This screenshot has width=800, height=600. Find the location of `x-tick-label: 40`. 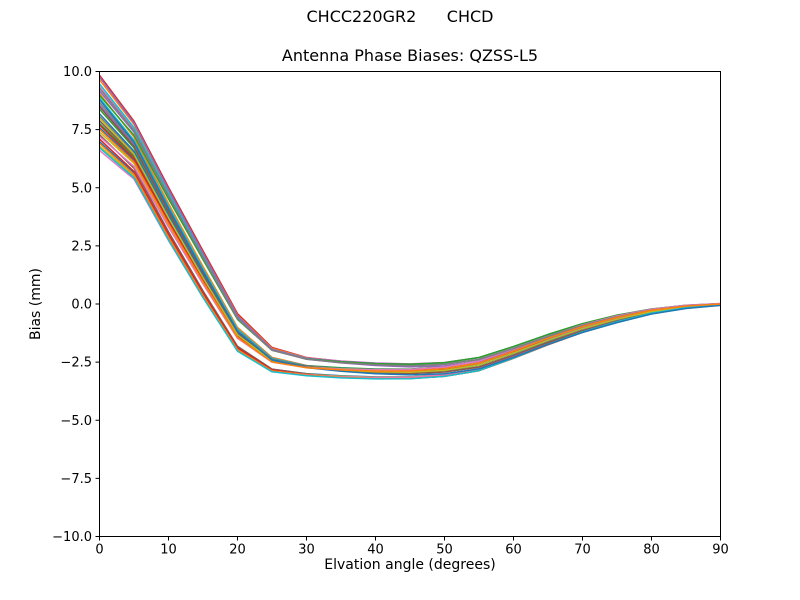

x-tick-label: 40 is located at coordinates (375, 550).